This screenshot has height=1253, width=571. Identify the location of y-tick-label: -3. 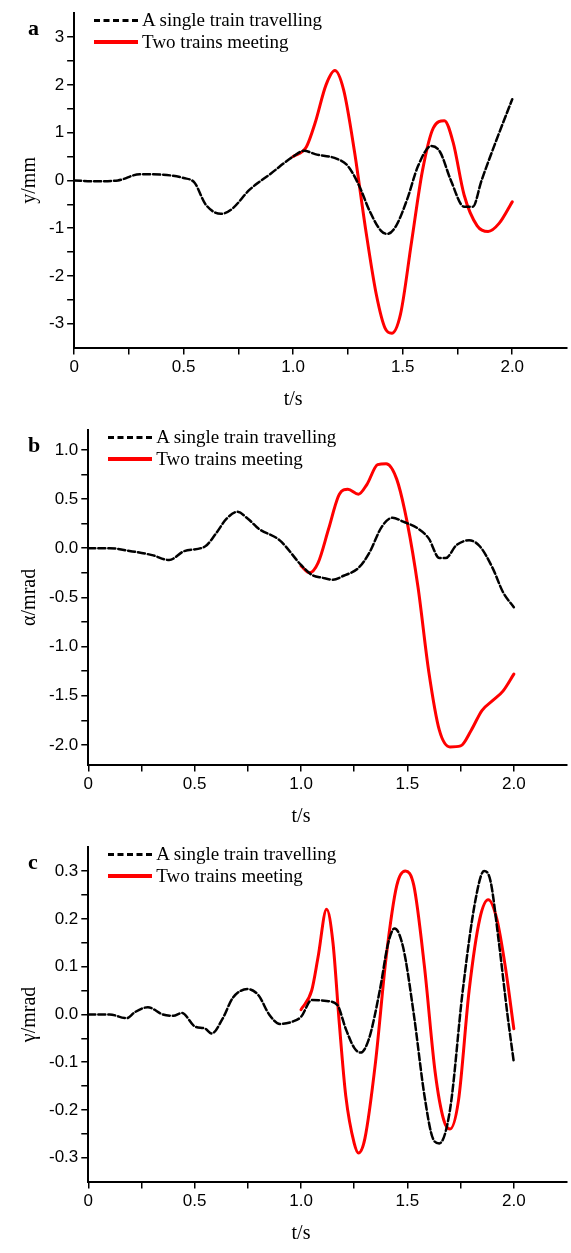
(56, 323).